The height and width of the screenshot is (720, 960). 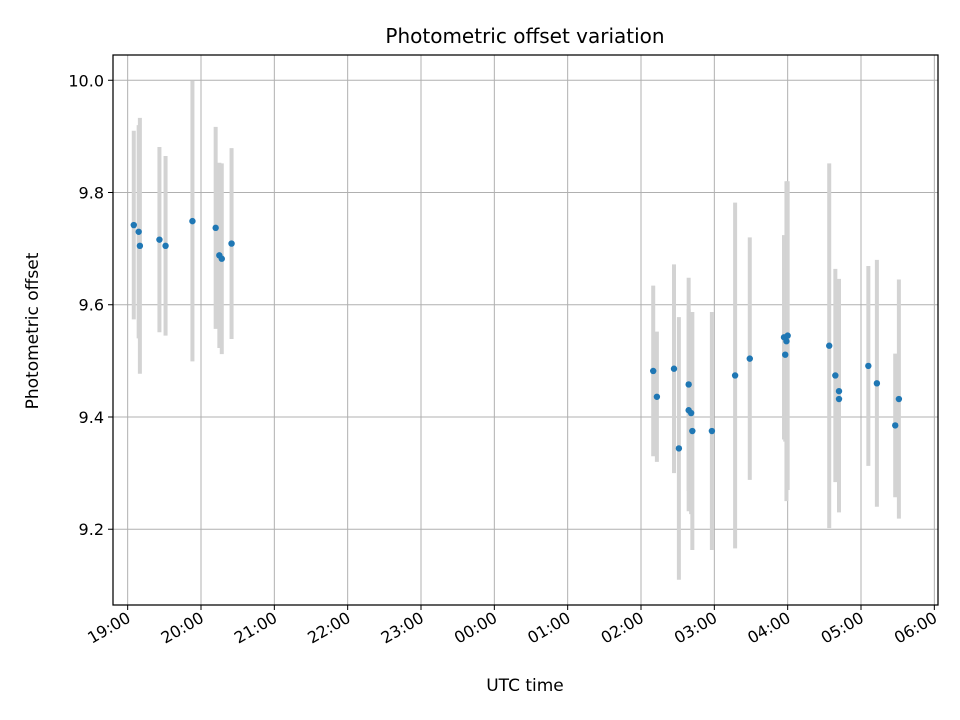 I want to click on y-tick-label: 9.6, so click(x=91, y=305).